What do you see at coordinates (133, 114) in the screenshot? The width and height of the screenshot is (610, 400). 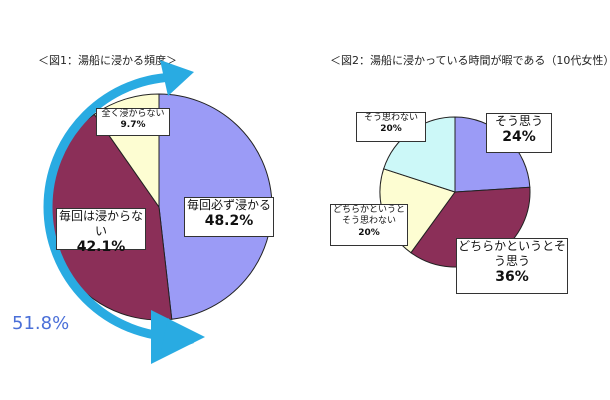 I see `chart1-label-2-name: 全く浸からない` at bounding box center [133, 114].